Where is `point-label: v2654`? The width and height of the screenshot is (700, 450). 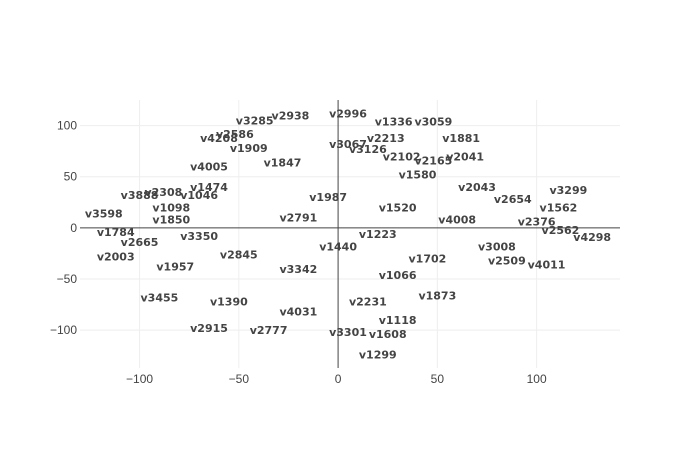
point-label: v2654 is located at coordinates (513, 199).